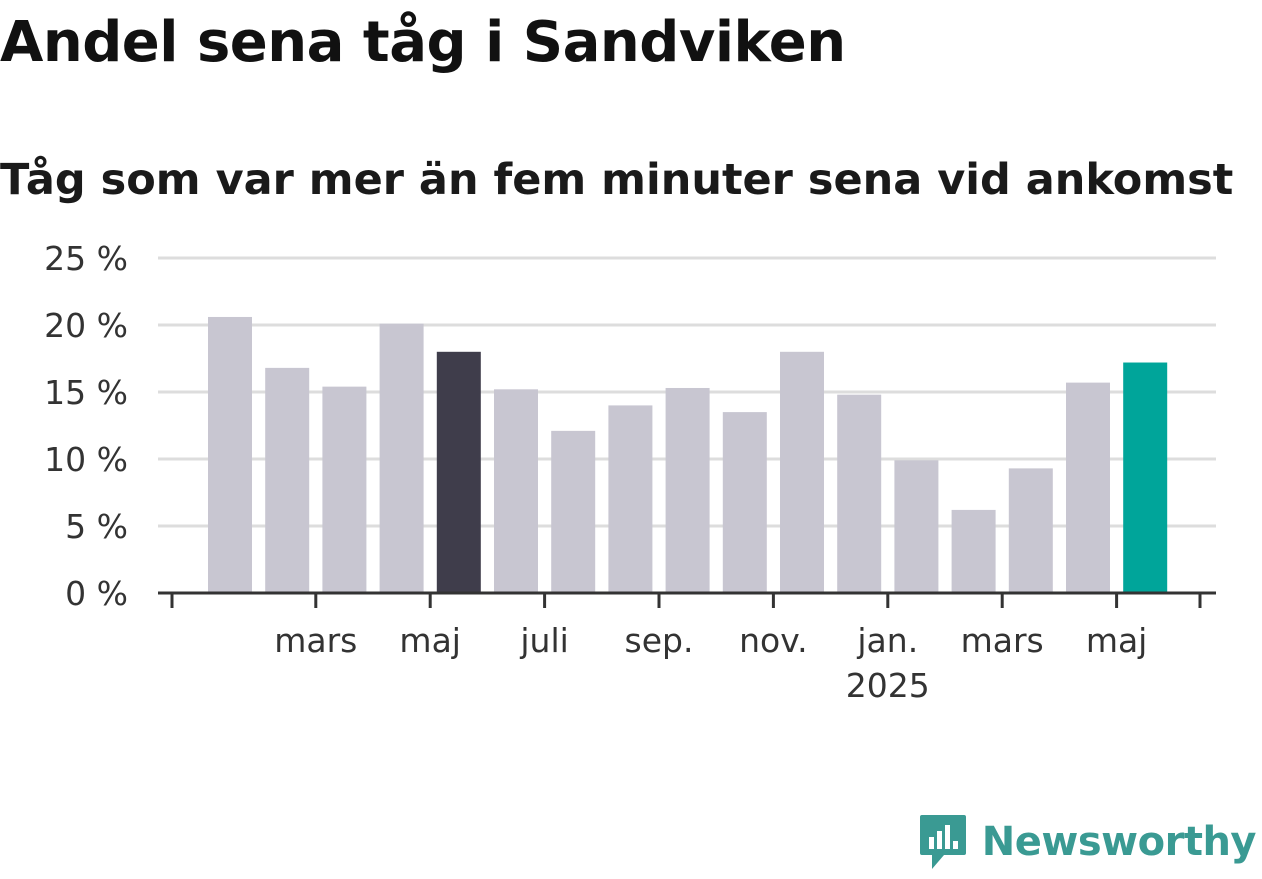 The width and height of the screenshot is (1262, 879). Describe the element at coordinates (86, 426) in the screenshot. I see `y-axis-ticks: 0 % 5 % 10 % 15 % 20 % 25 %` at that location.